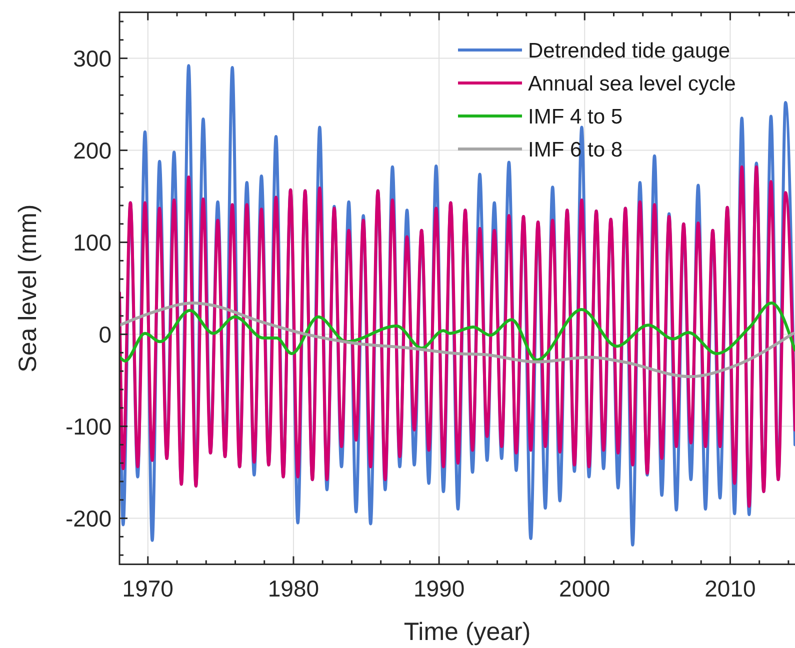 Image resolution: width=795 pixels, height=648 pixels. What do you see at coordinates (584, 588) in the screenshot?
I see `x-tick-label: 2000` at bounding box center [584, 588].